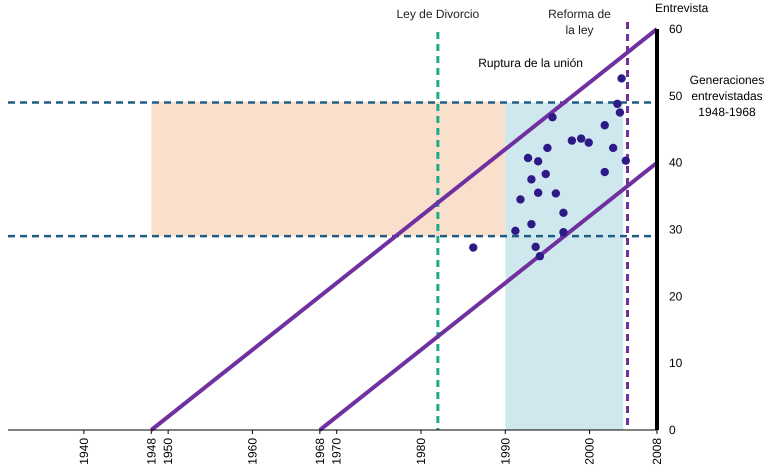 This screenshot has width=776, height=471. Describe the element at coordinates (421, 451) in the screenshot. I see `x-tick-label: 1980` at that location.